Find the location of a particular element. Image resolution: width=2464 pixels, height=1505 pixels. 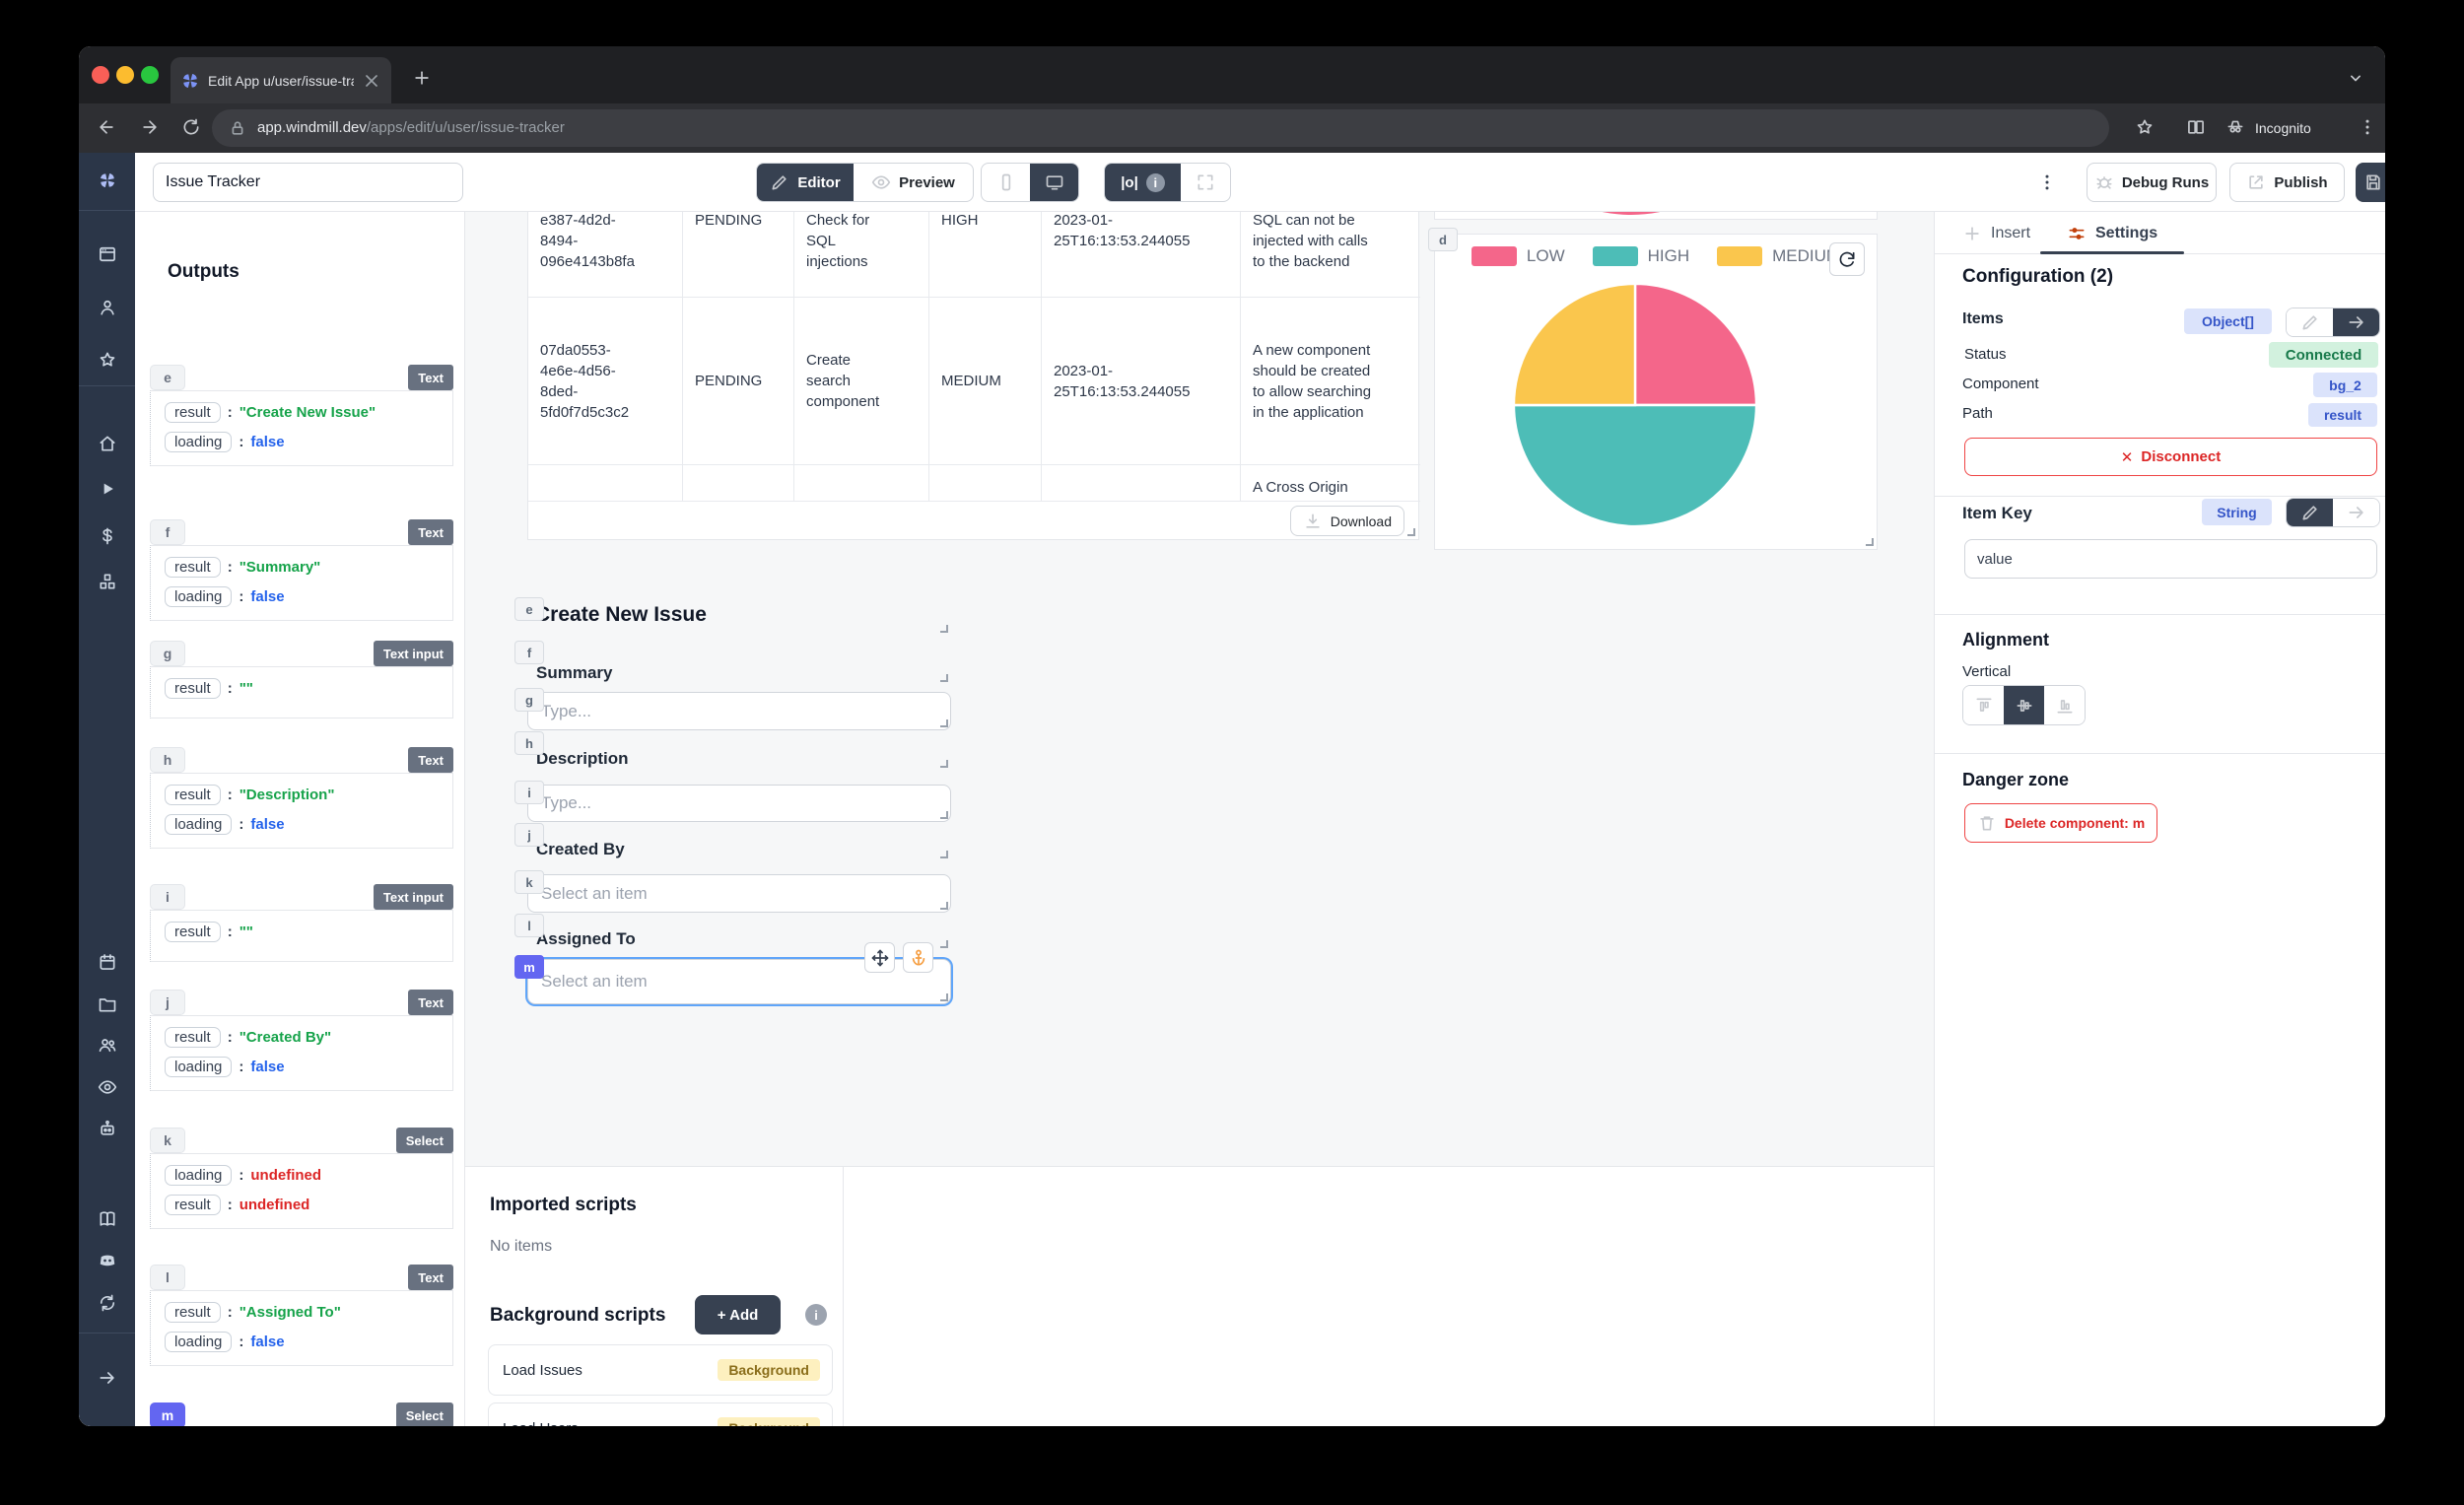

legend-item-high: HIGH is located at coordinates (1640, 256).